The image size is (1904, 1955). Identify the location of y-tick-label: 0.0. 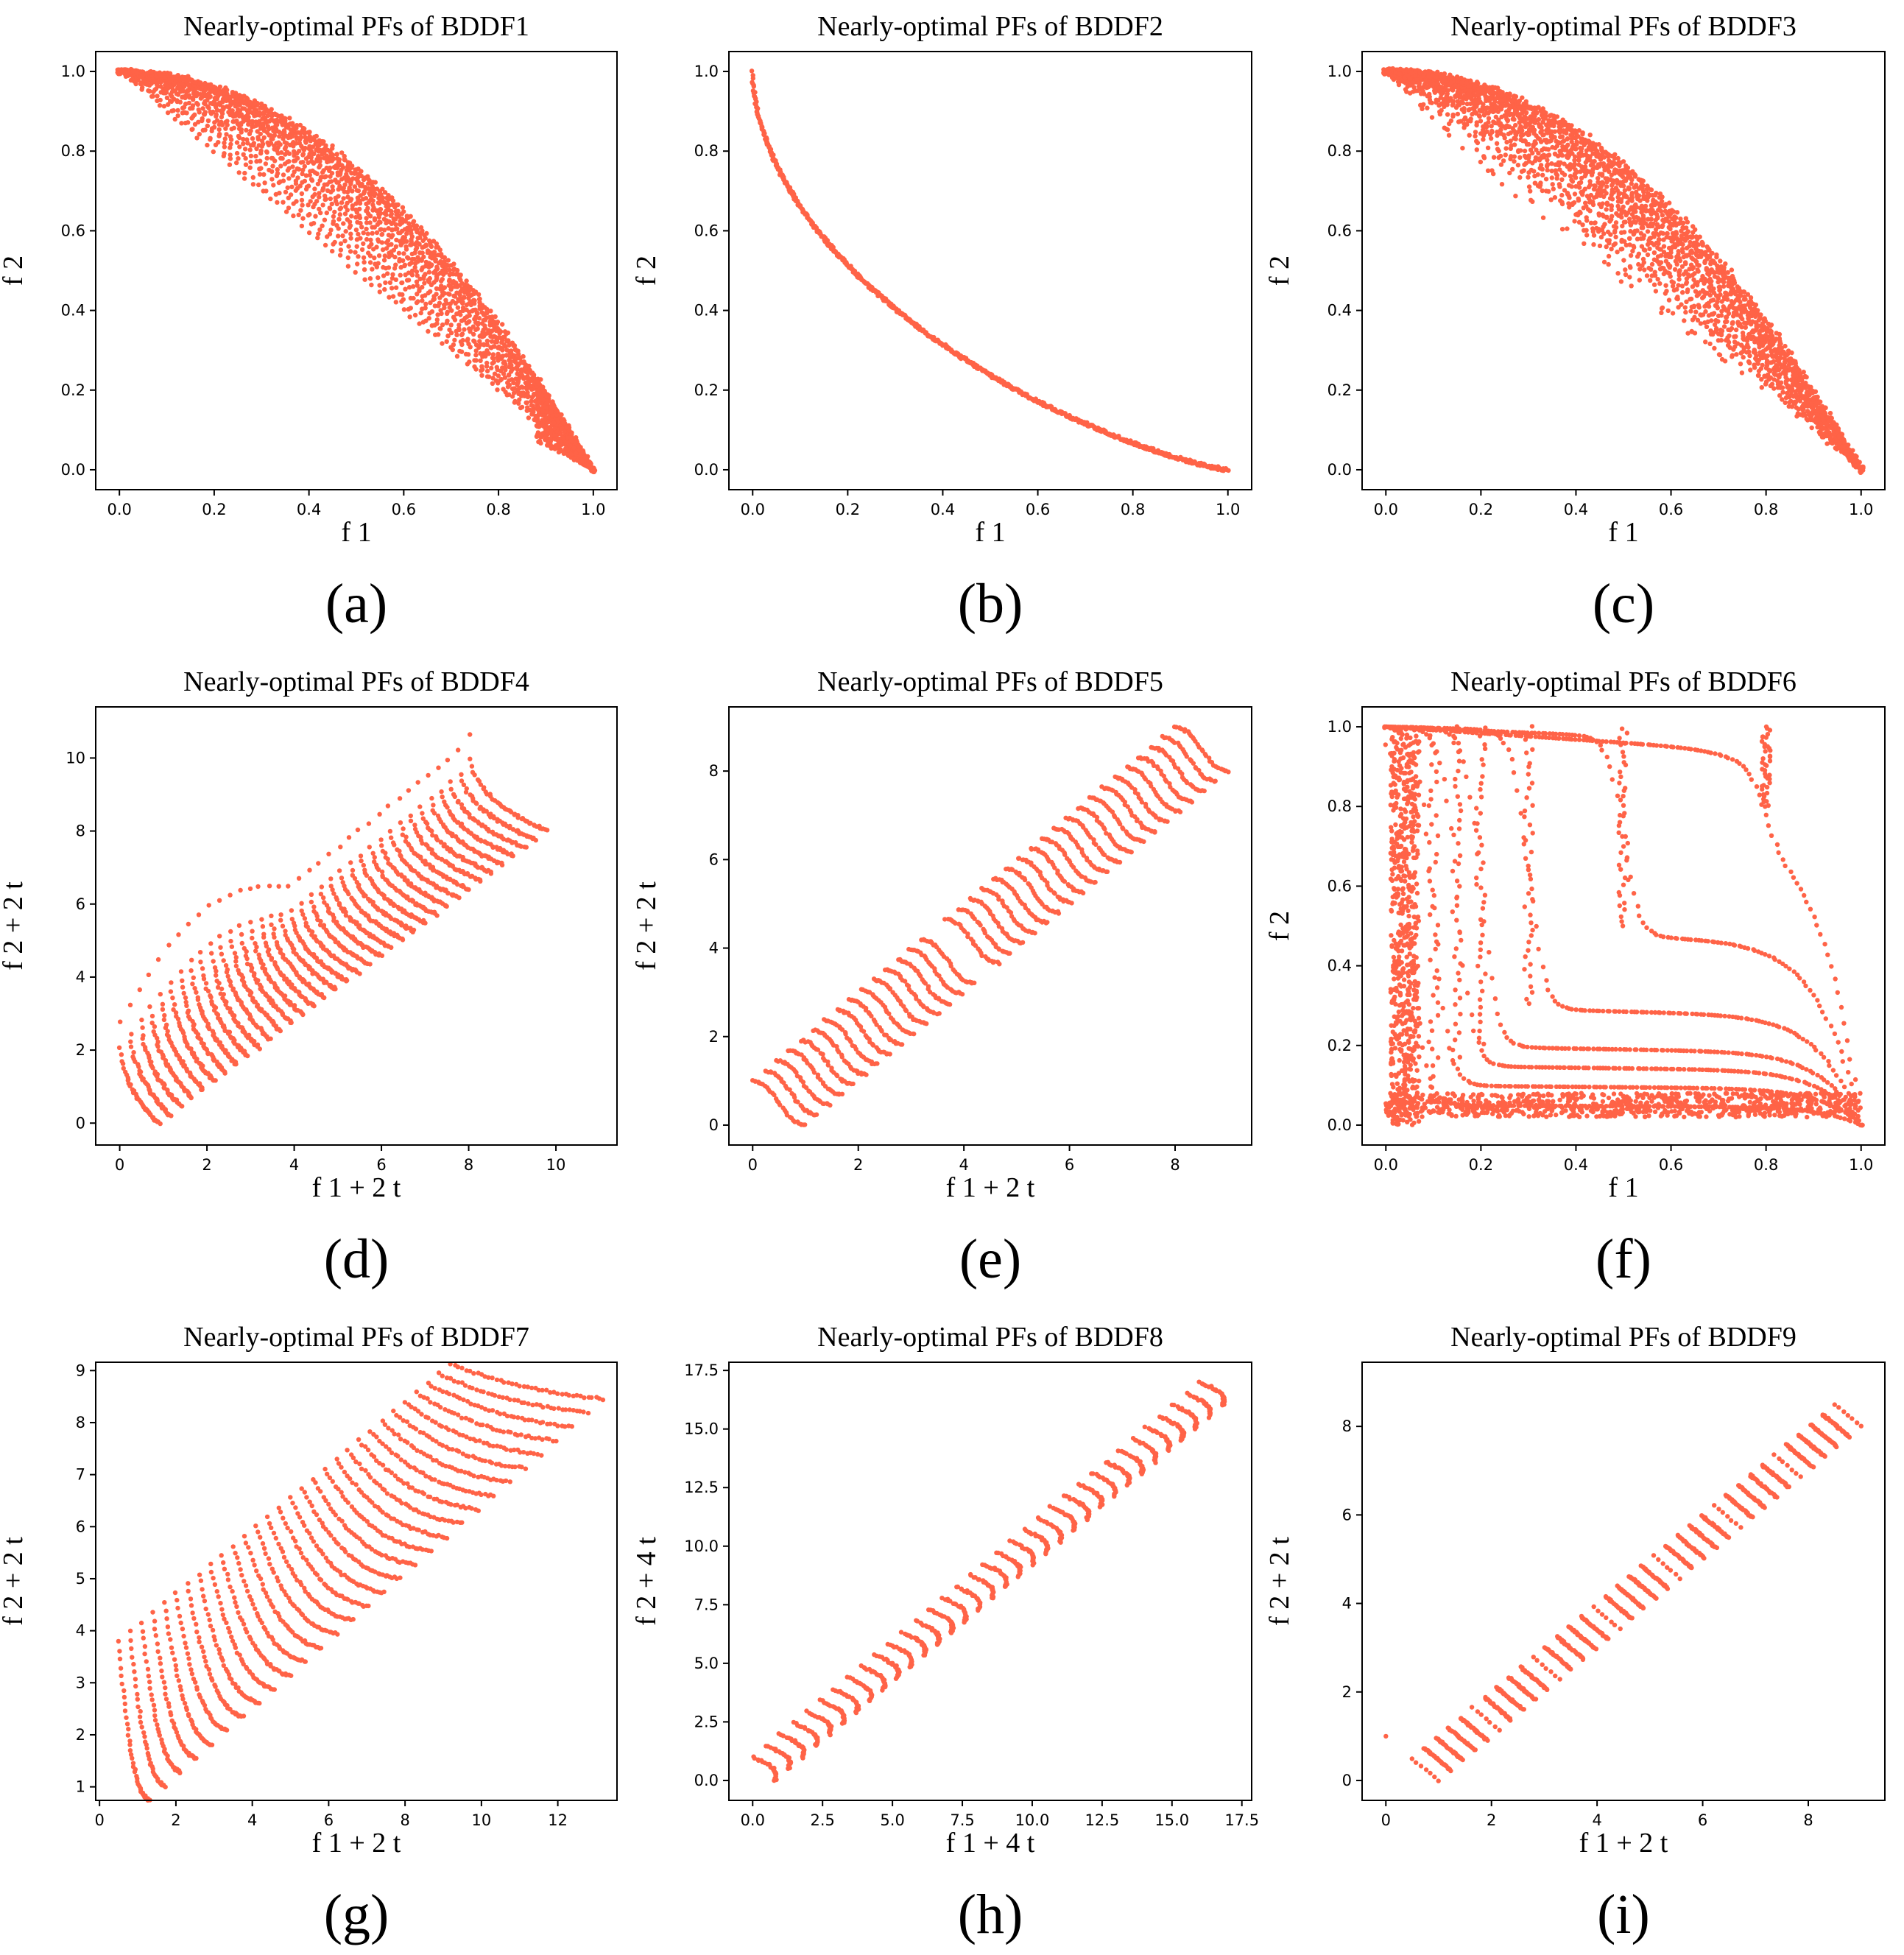
(707, 470).